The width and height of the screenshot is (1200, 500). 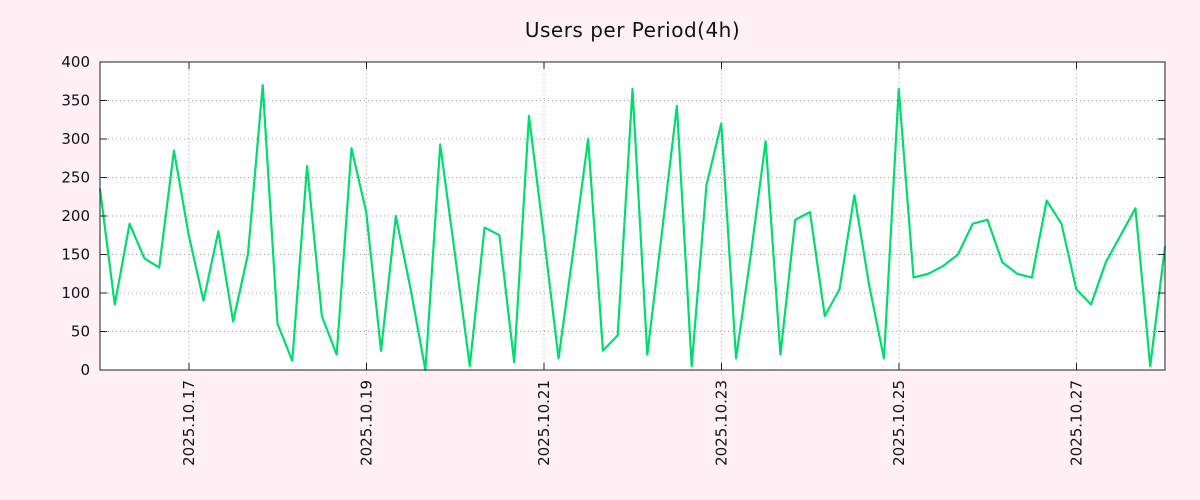 What do you see at coordinates (75, 178) in the screenshot?
I see `y-tick-label: 250` at bounding box center [75, 178].